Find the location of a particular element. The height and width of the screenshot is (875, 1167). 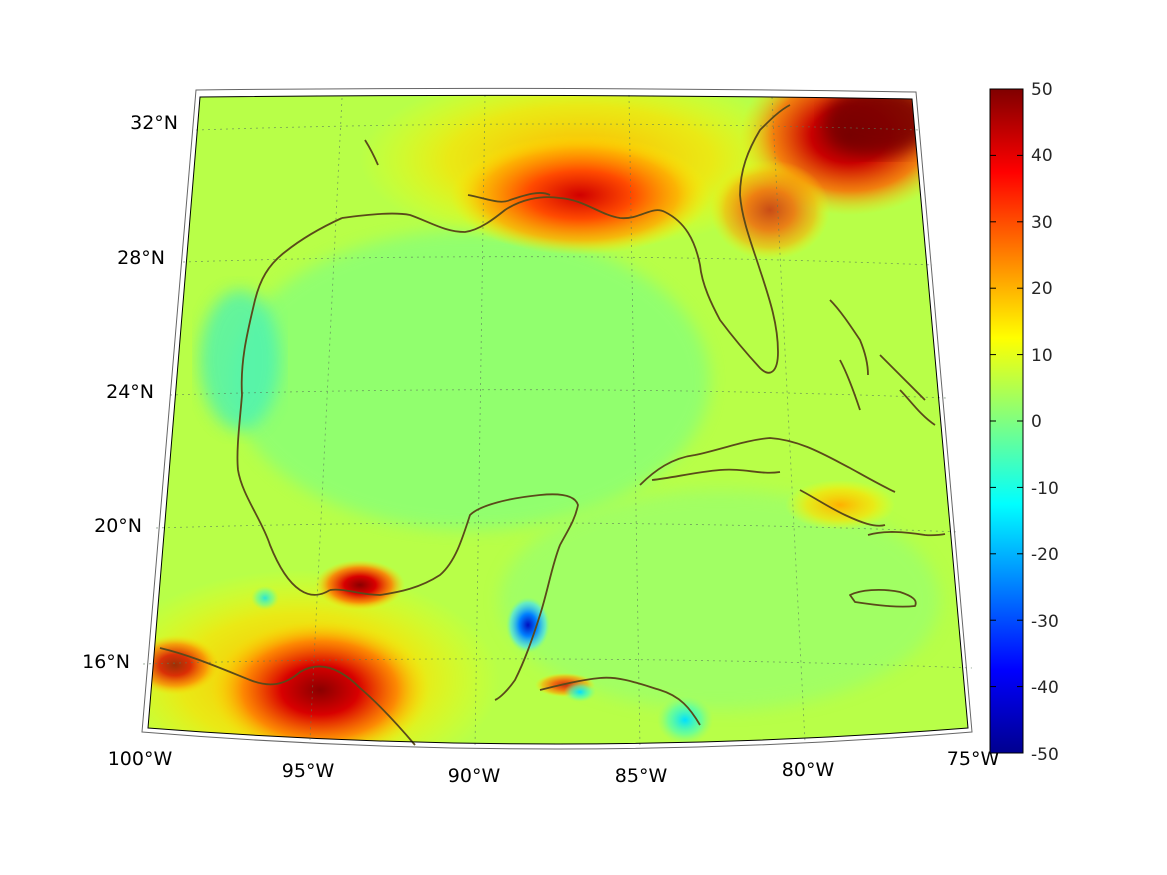

lat-label-24n: 24°N is located at coordinates (130, 392).